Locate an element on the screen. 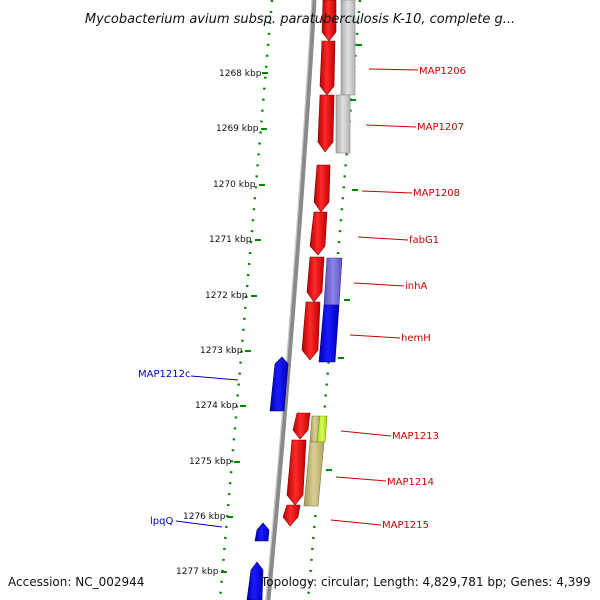 The height and width of the screenshot is (600, 600). gene-label: MAP1207 is located at coordinates (440, 127).